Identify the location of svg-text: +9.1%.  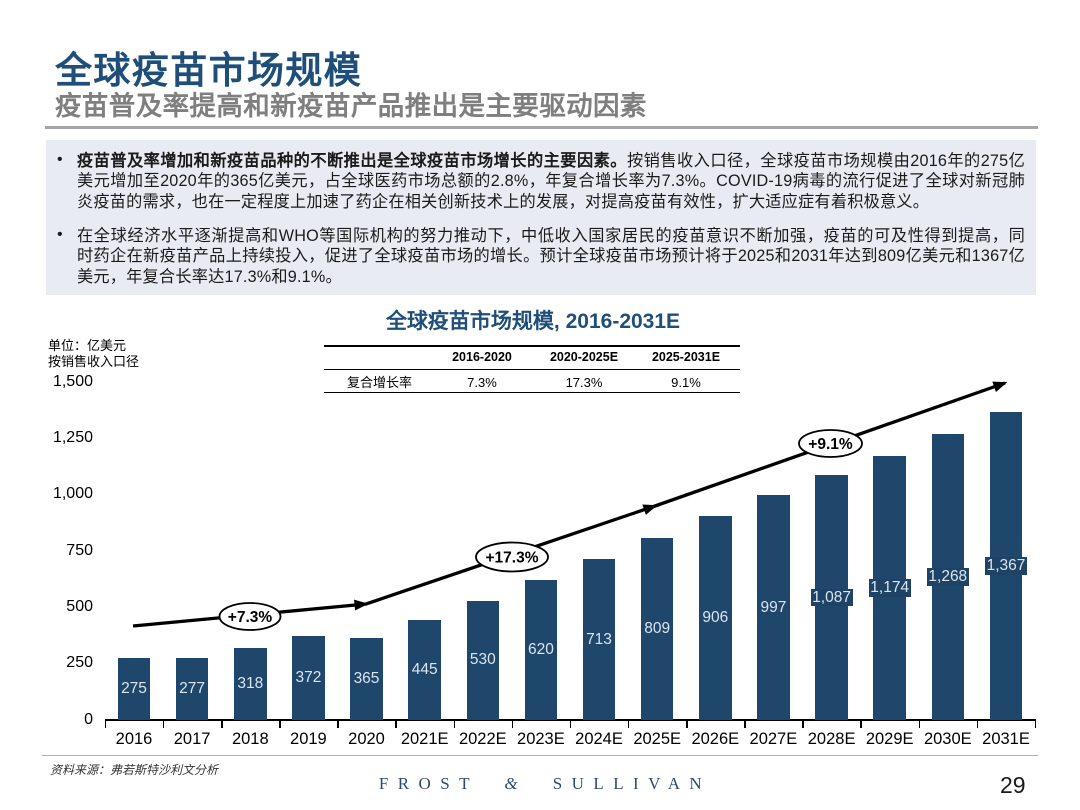
(830, 444).